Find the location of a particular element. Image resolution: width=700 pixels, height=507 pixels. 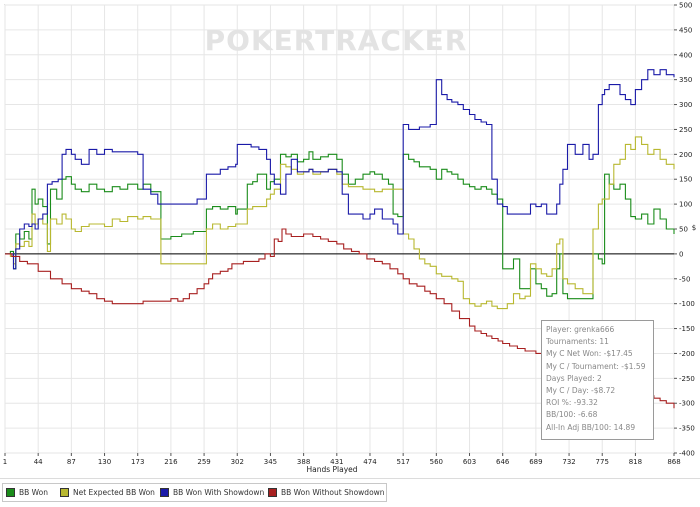

legend-item-with-showdown: BB Won With Showdown is located at coordinates (212, 492).